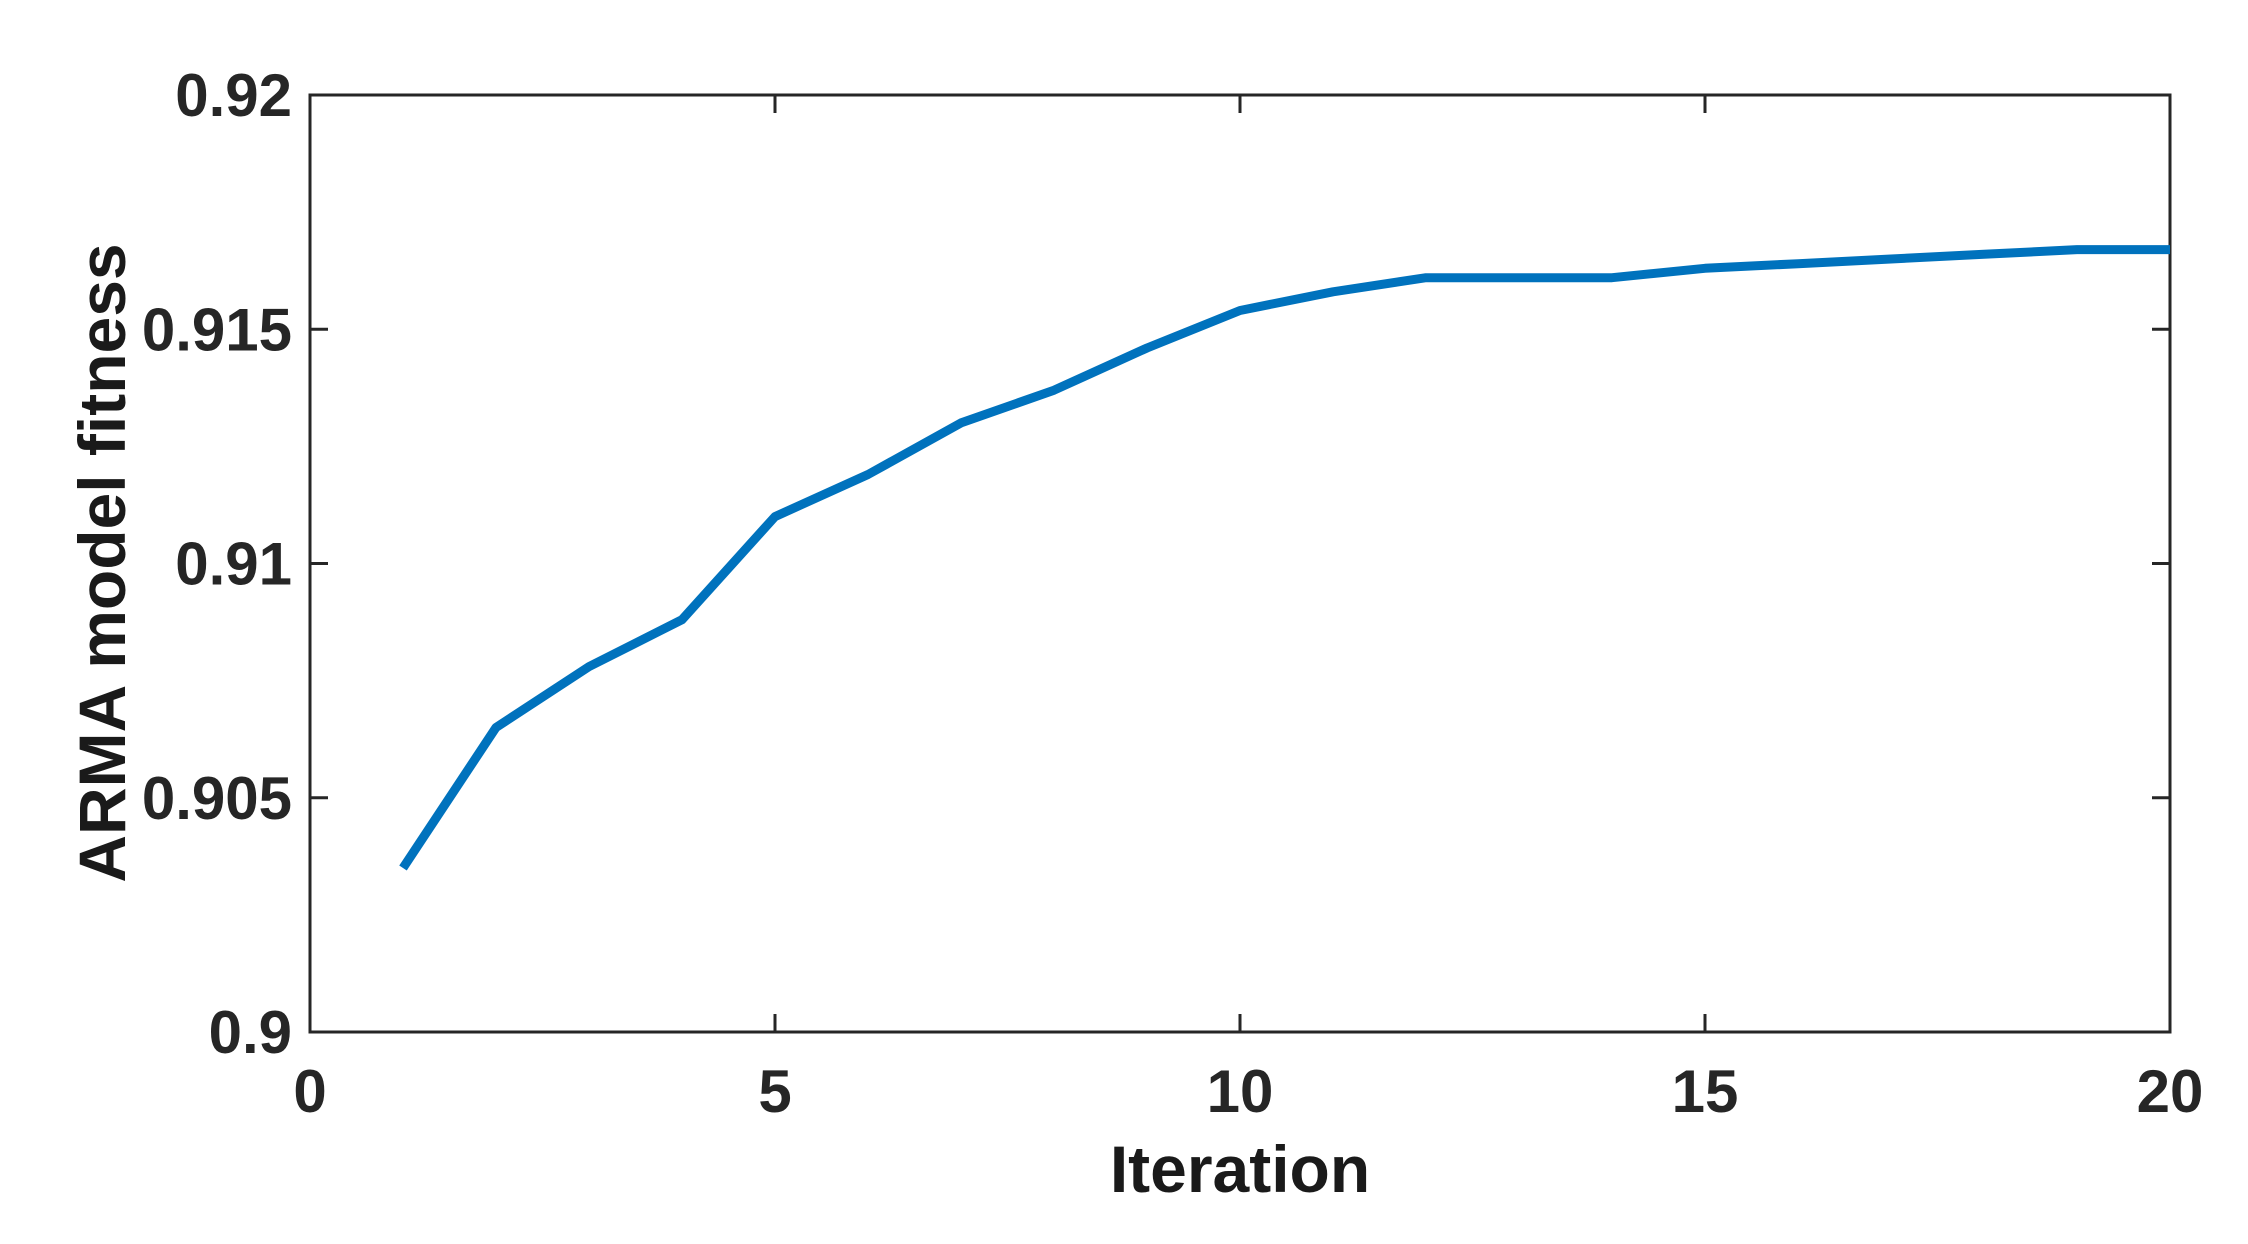 This screenshot has width=2248, height=1244. What do you see at coordinates (233, 564) in the screenshot?
I see `y-tick-label: 0.91` at bounding box center [233, 564].